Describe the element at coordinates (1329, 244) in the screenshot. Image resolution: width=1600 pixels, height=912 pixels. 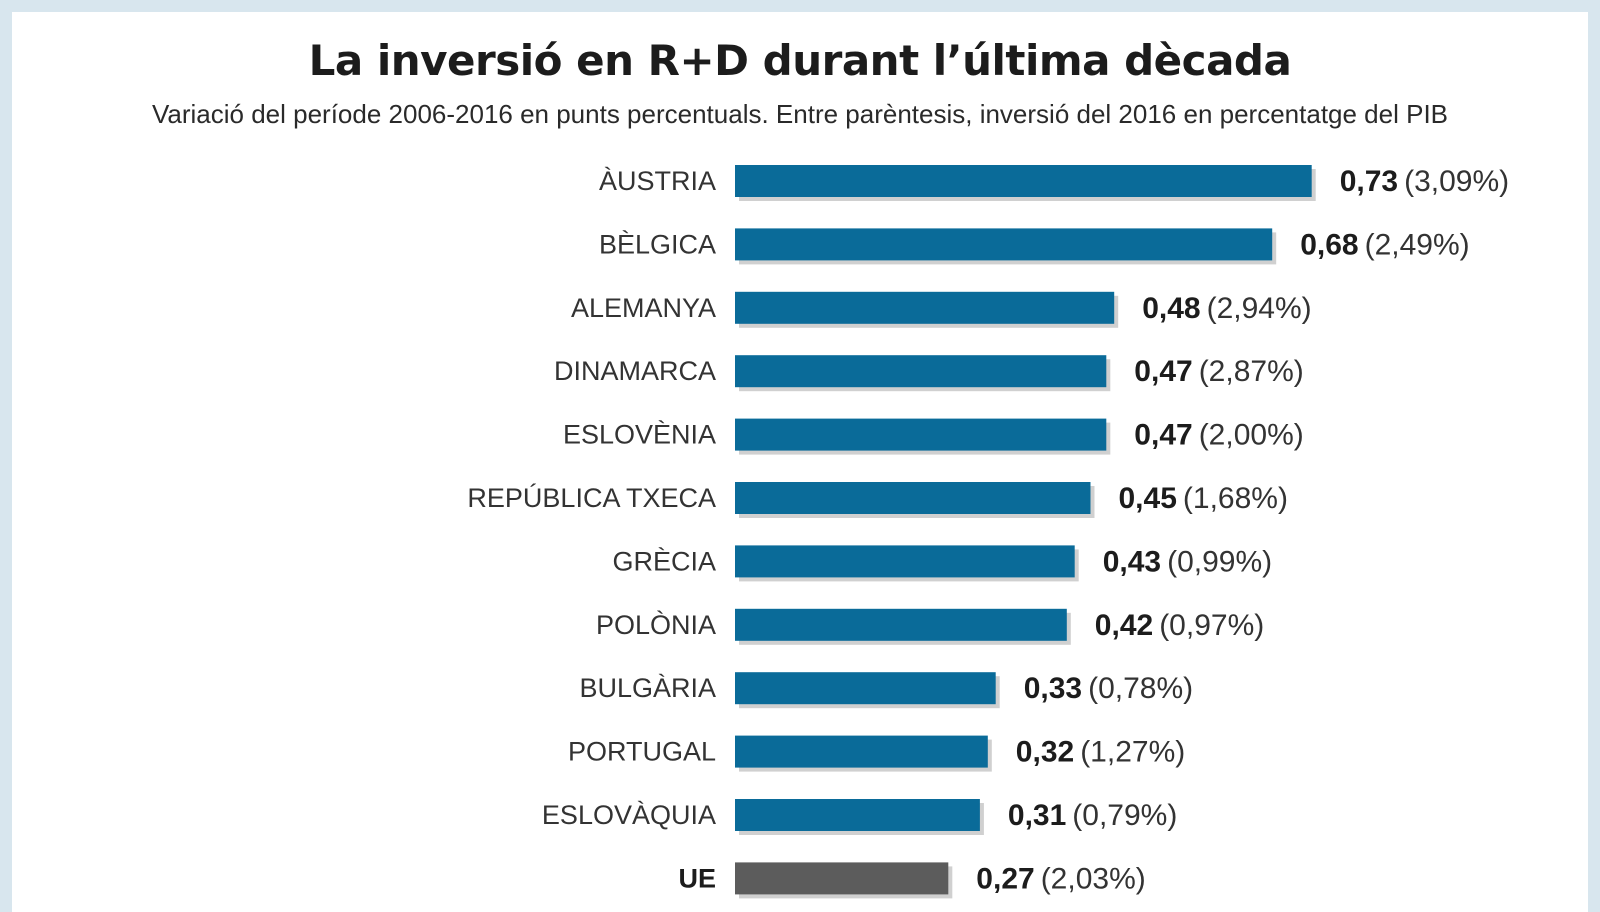
I see `value-change-belgica: 0,68` at that location.